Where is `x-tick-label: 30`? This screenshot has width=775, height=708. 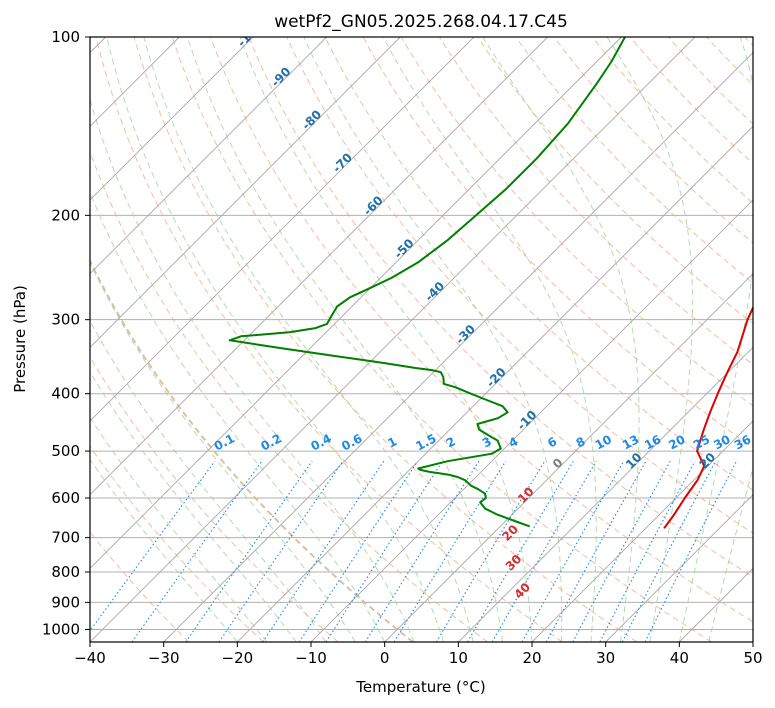
x-tick-label: 30 is located at coordinates (605, 658).